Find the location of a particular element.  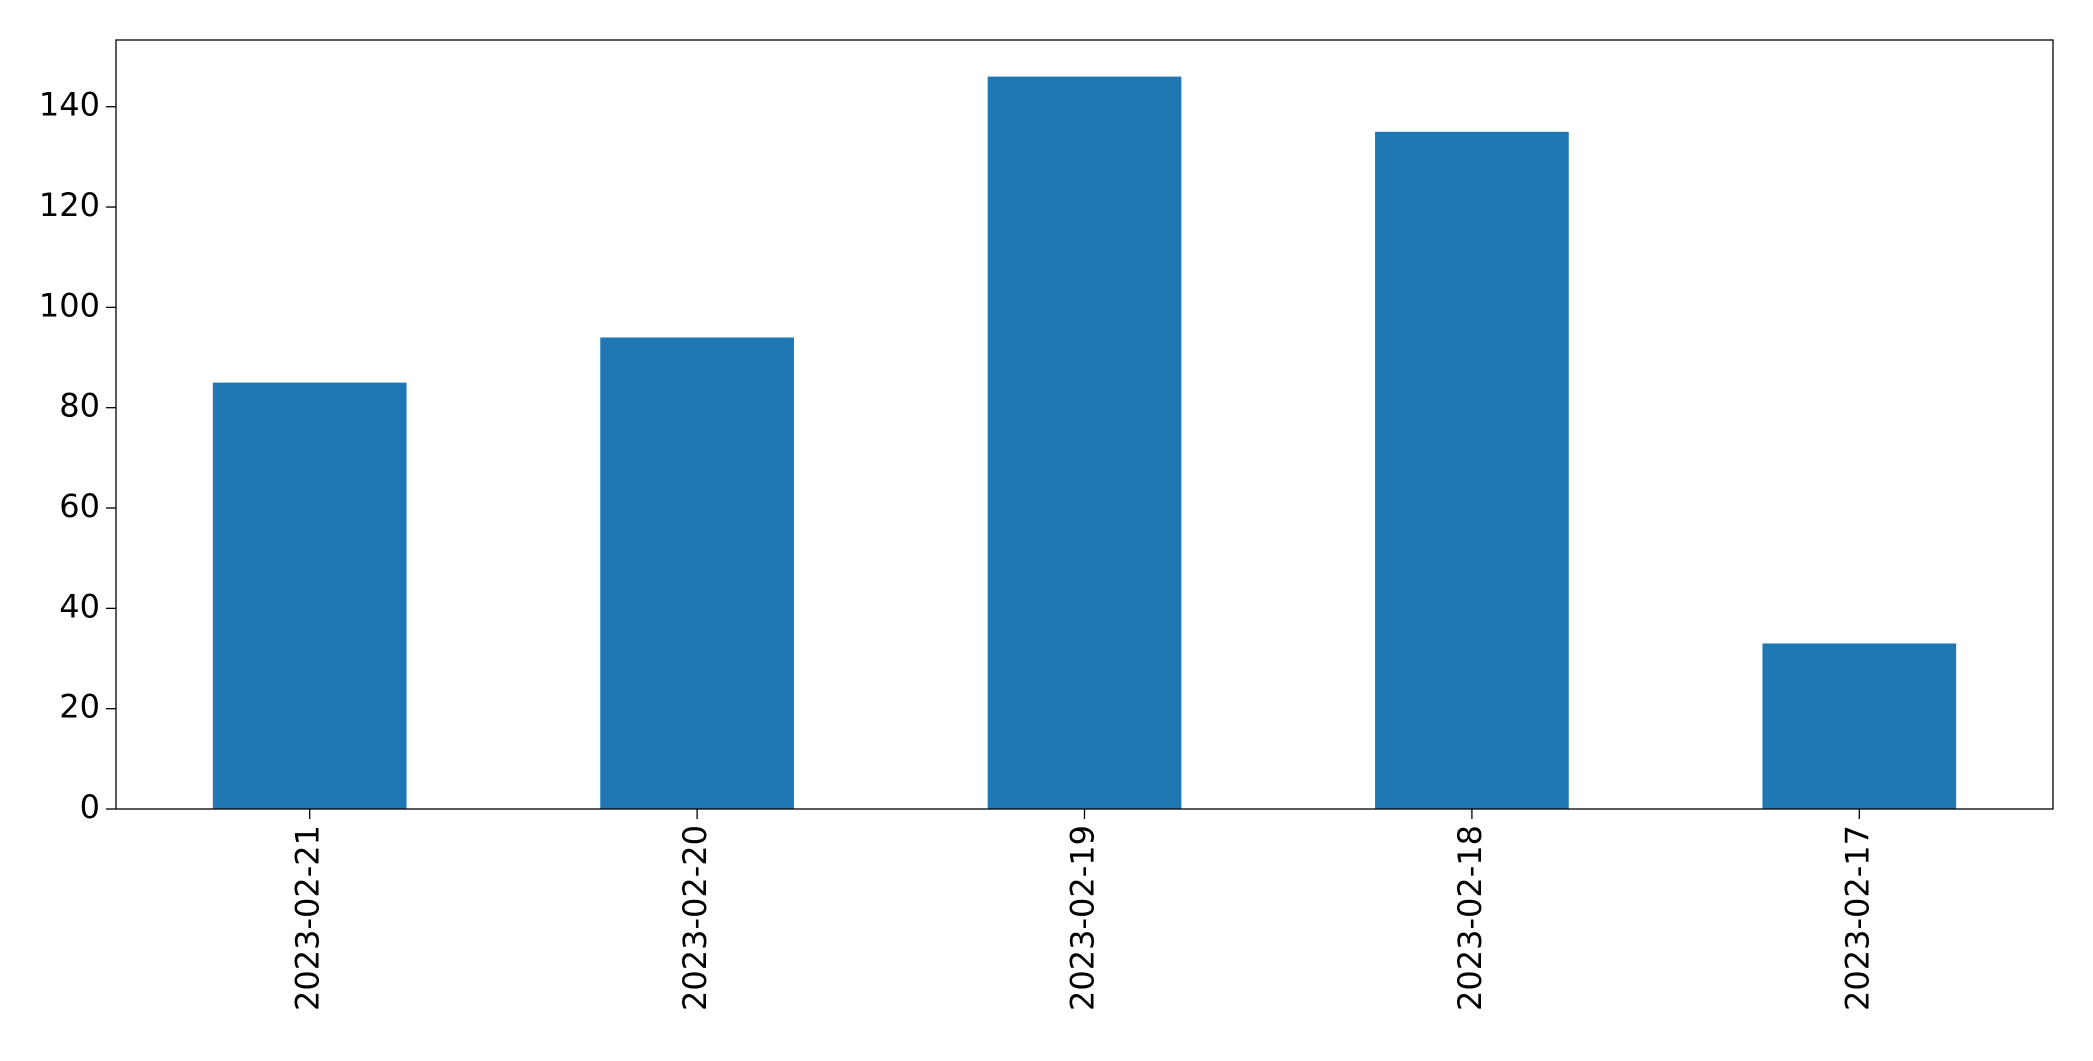

y-tick-label: 120 is located at coordinates (69, 205).